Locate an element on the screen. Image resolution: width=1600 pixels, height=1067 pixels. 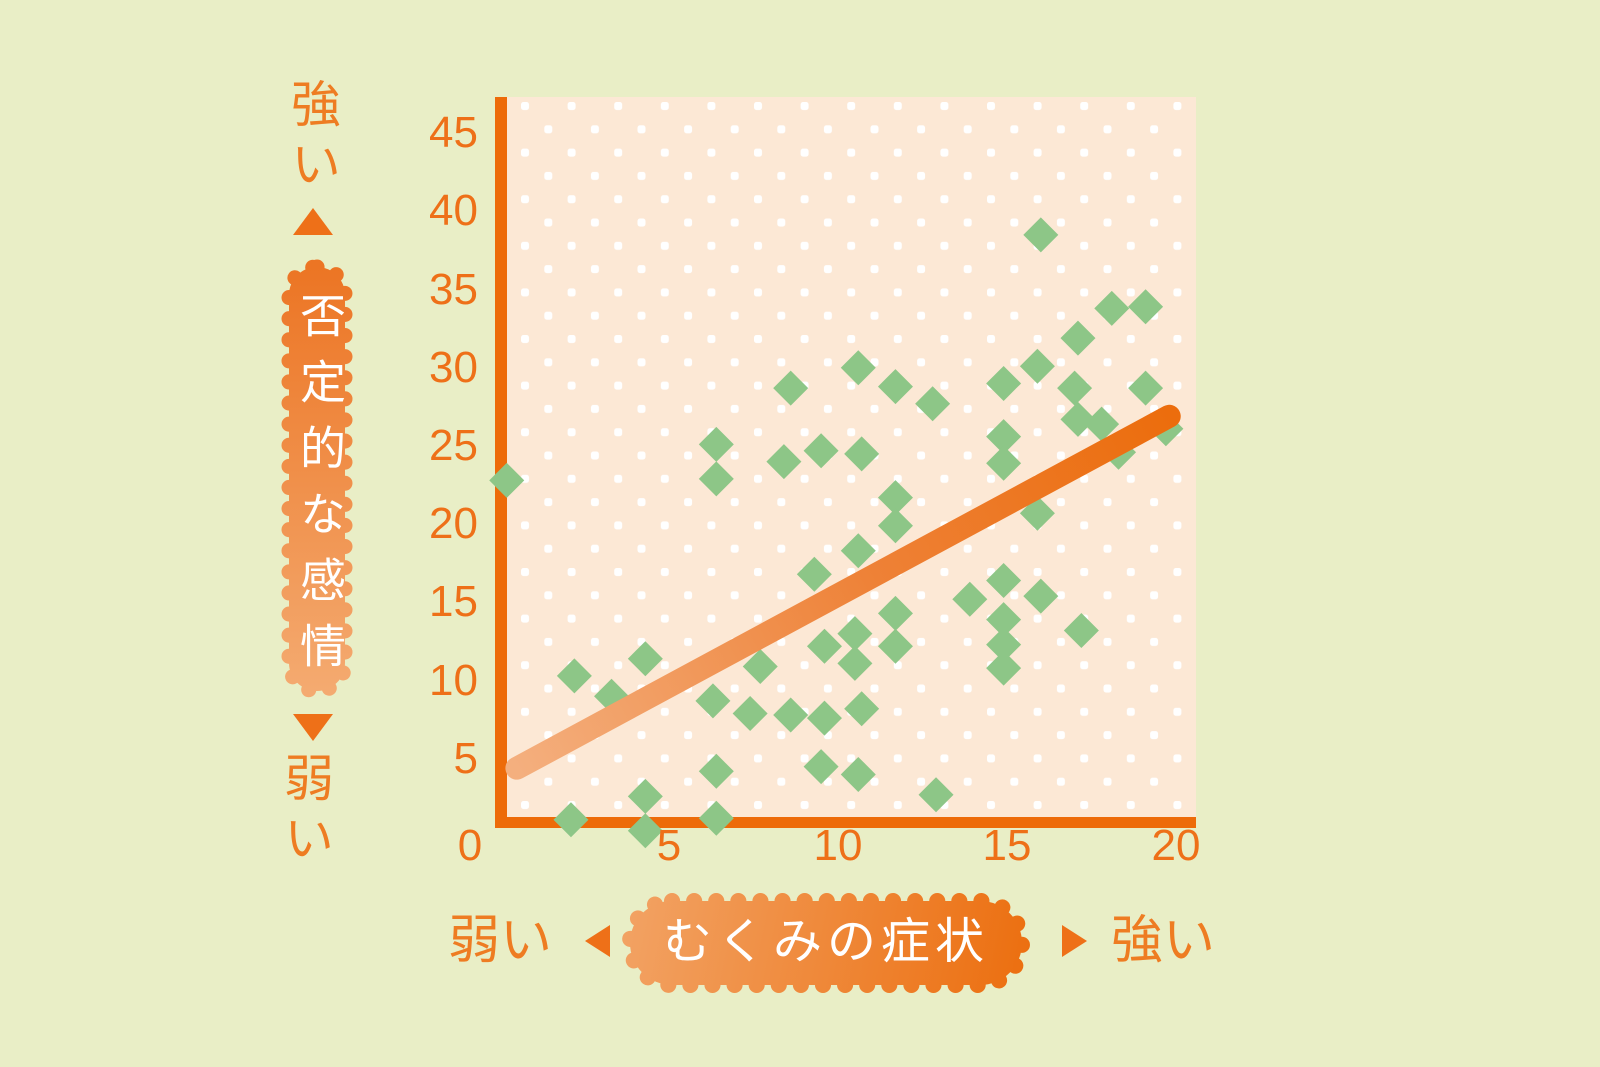
x-axis-title: むくみの症状 is located at coordinates (826, 942).